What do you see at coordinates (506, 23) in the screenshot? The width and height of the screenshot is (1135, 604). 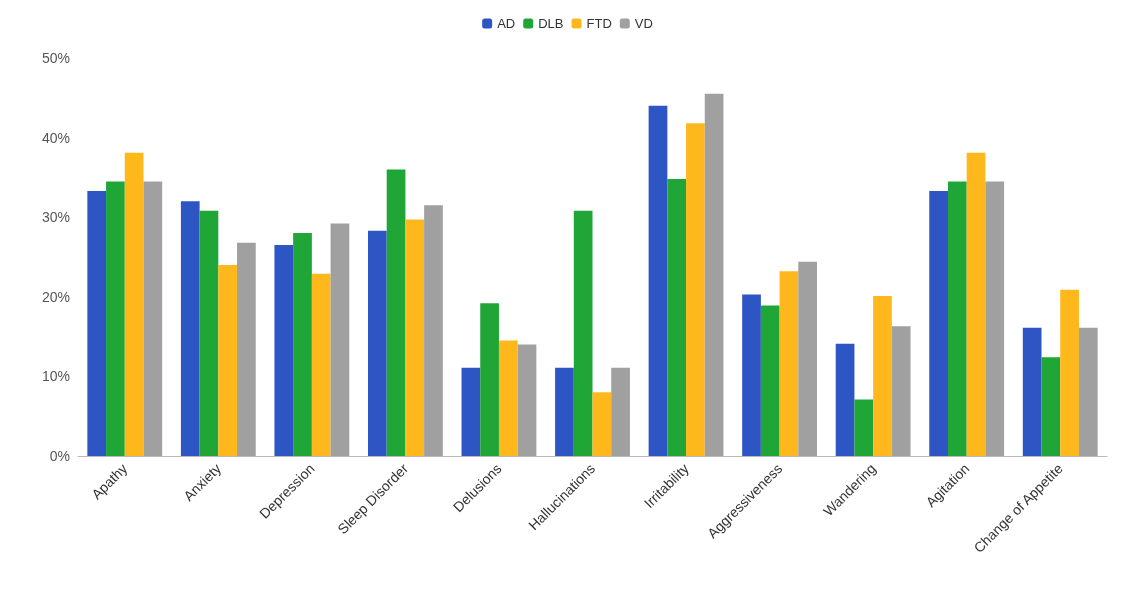 I see `legend-label: AD` at bounding box center [506, 23].